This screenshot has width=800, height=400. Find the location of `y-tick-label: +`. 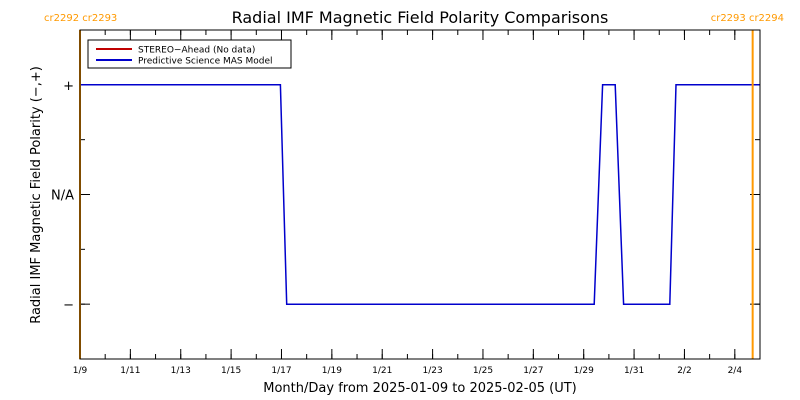

y-tick-label: + is located at coordinates (68, 86).